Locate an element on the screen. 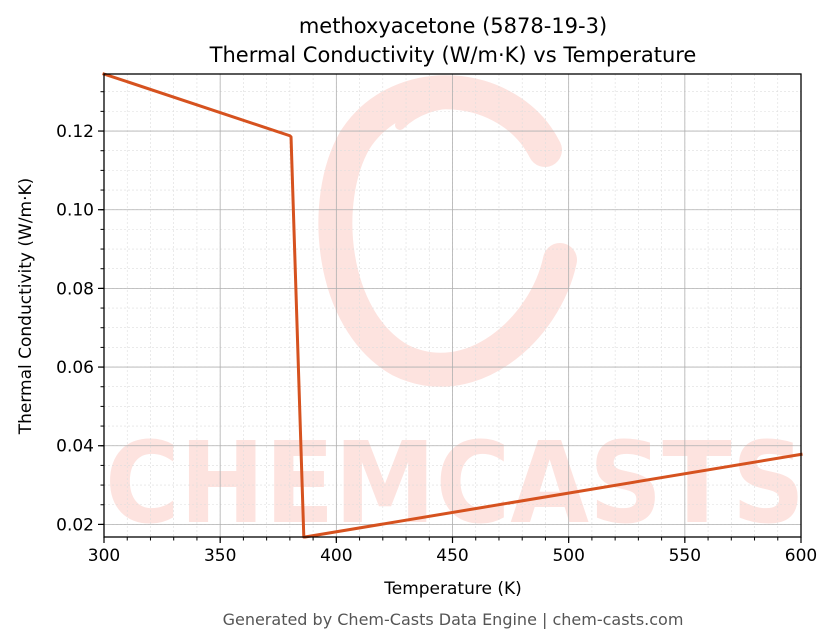 This screenshot has height=644, width=836. y-tick-label: 0.12 is located at coordinates (75, 132).